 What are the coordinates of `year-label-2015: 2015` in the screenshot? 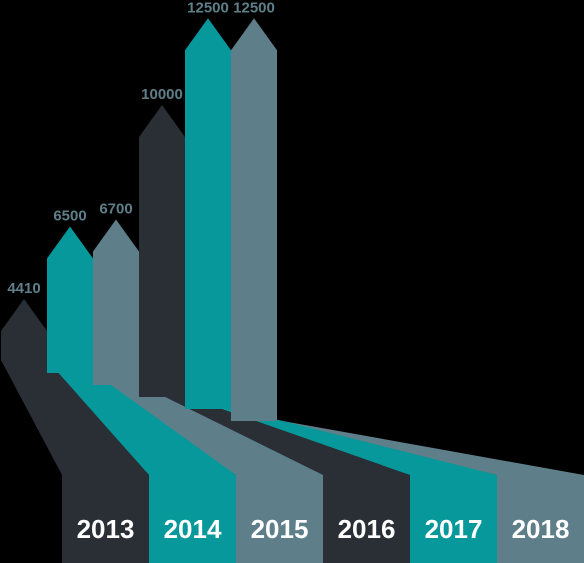 It's located at (280, 529).